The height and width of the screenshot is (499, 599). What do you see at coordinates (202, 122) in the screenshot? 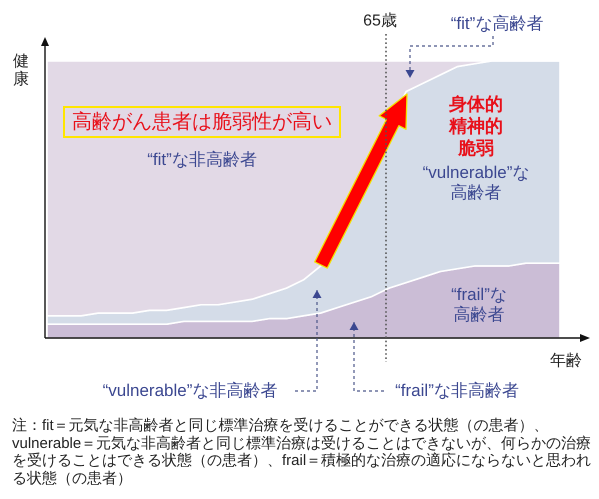
I see `annotation: 高齢がん患者は脆弱性が高い` at bounding box center [202, 122].